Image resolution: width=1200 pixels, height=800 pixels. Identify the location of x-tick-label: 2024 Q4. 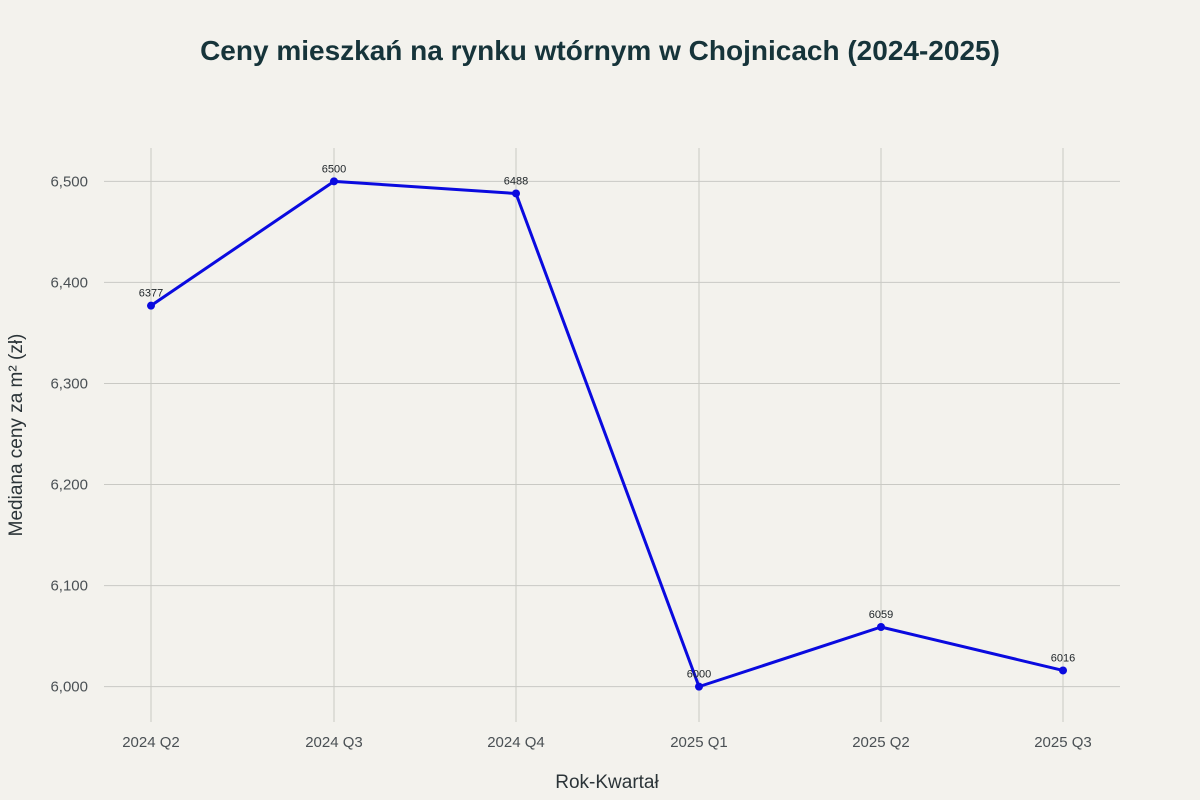
(516, 742).